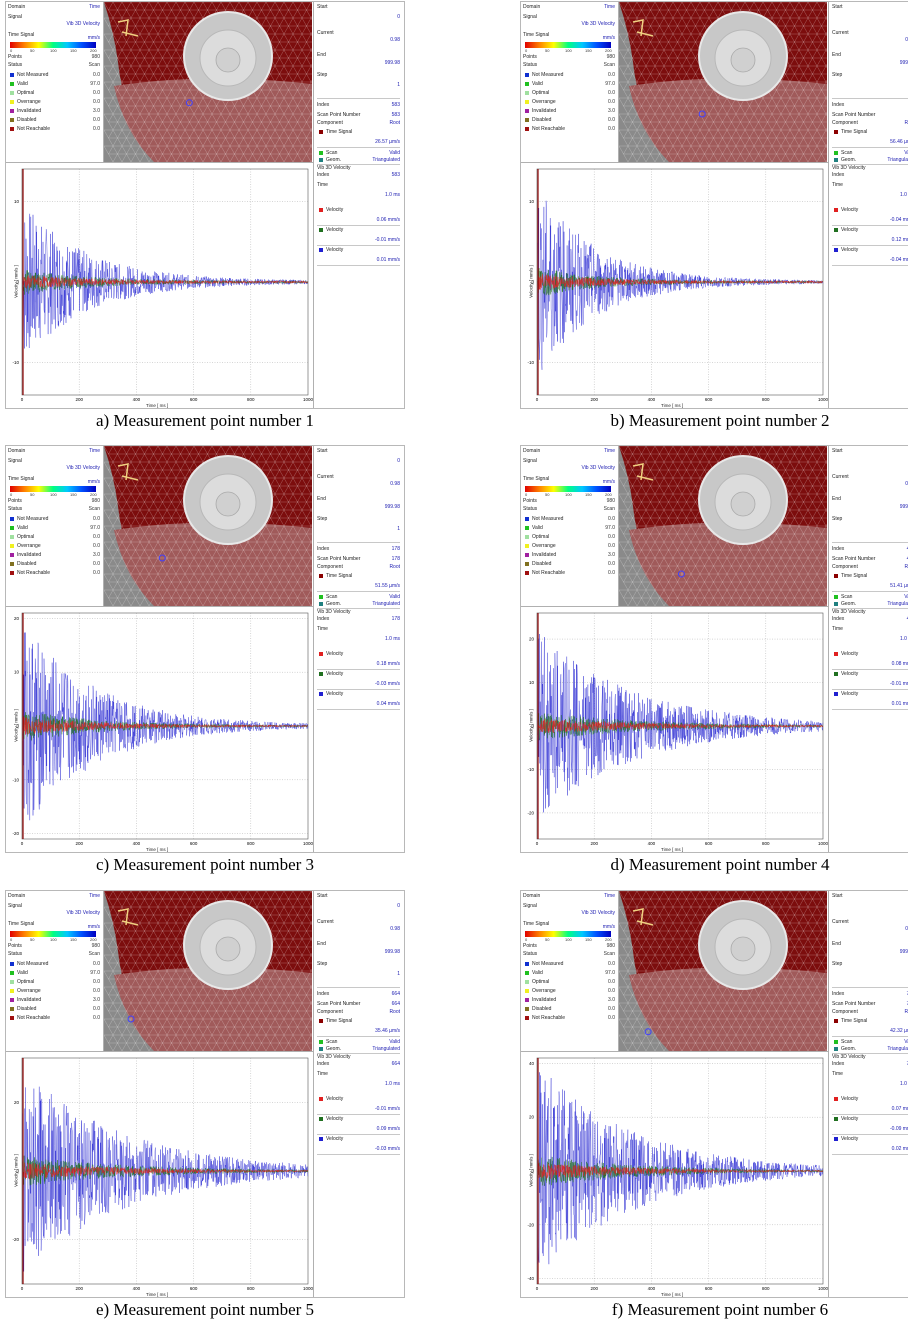 The width and height of the screenshot is (908, 1334). What do you see at coordinates (358, 994) in the screenshot?
I see `index-row: Index 664` at bounding box center [358, 994].